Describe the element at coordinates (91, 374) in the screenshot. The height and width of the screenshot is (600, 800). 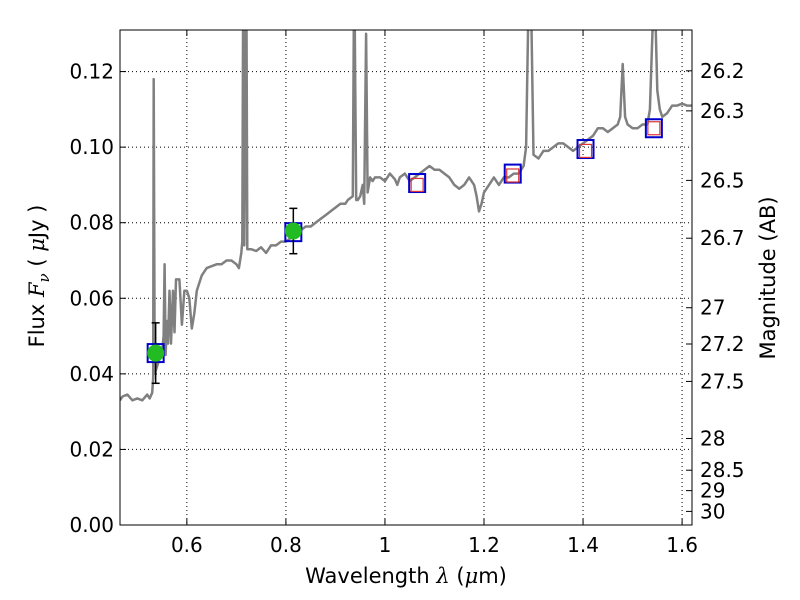
I see `y-tick-label: 0.04` at that location.